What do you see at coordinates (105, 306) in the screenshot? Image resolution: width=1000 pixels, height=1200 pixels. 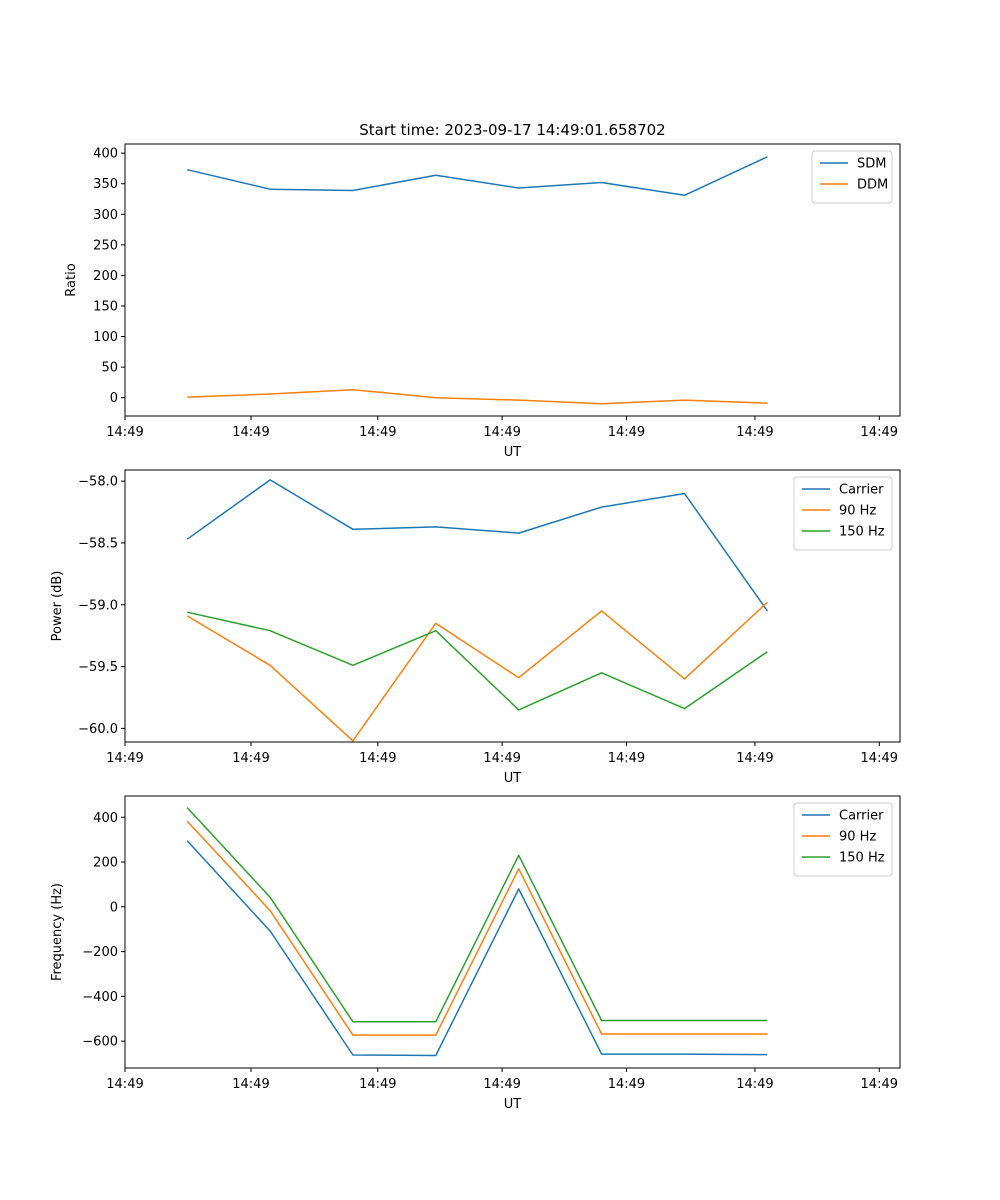 I see `ratio-y-tick-label: 150` at bounding box center [105, 306].